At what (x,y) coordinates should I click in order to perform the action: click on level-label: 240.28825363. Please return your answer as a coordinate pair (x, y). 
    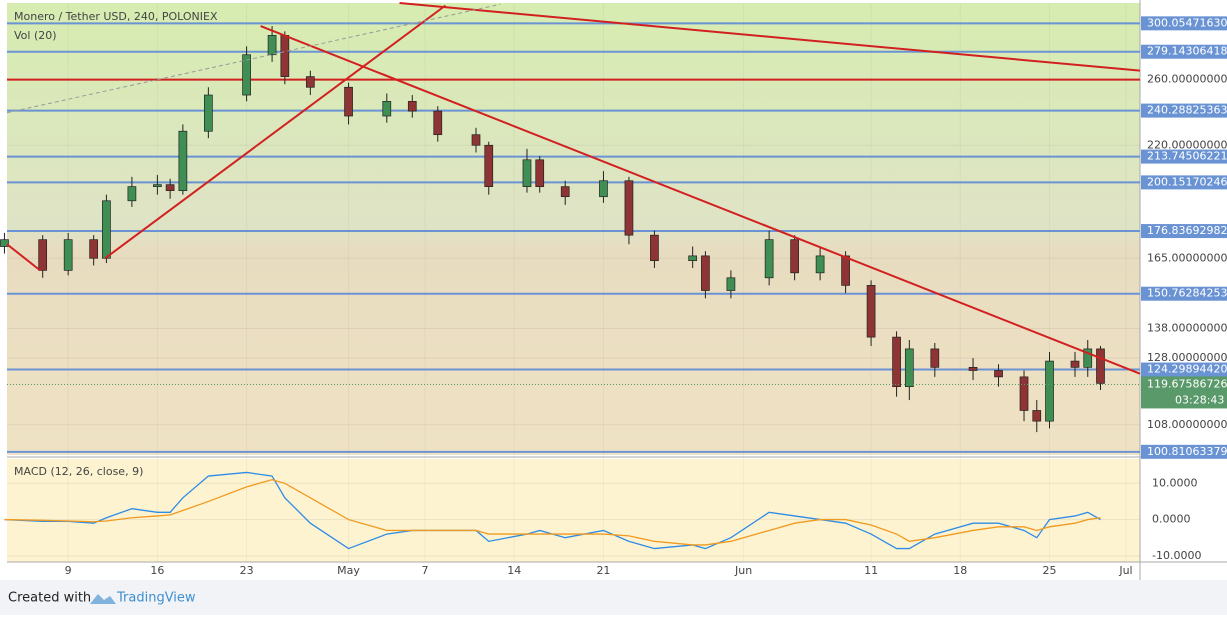
    Looking at the image, I should click on (1187, 110).